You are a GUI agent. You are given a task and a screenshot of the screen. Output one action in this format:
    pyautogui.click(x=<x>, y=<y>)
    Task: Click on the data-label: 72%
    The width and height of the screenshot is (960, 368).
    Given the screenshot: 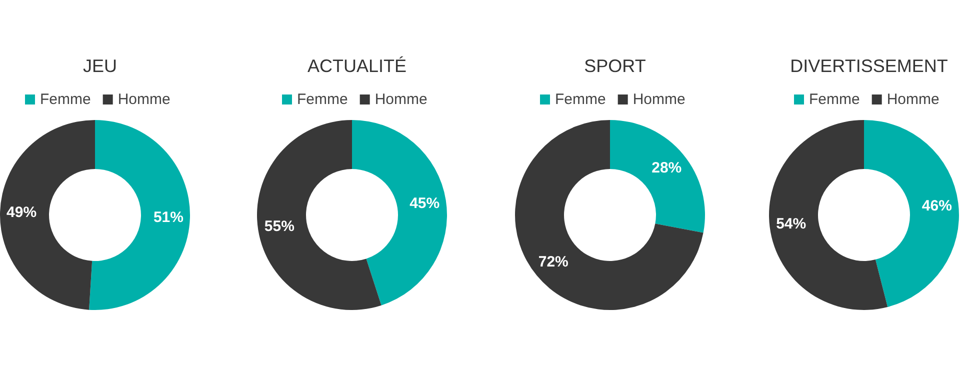 What is the action you would take?
    pyautogui.click(x=553, y=261)
    